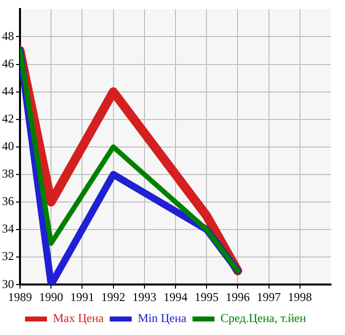  What do you see at coordinates (8, 229) in the screenshot?
I see `y-tick-label: 34` at bounding box center [8, 229].